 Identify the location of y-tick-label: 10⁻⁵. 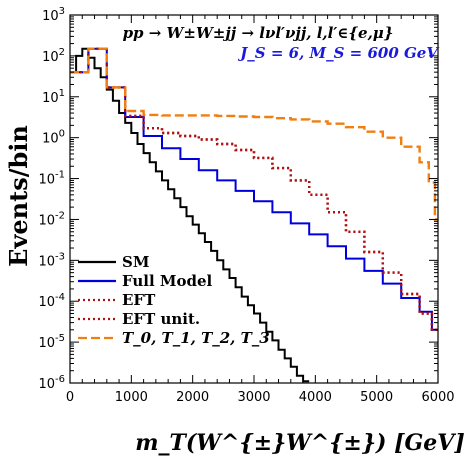
(51, 342).